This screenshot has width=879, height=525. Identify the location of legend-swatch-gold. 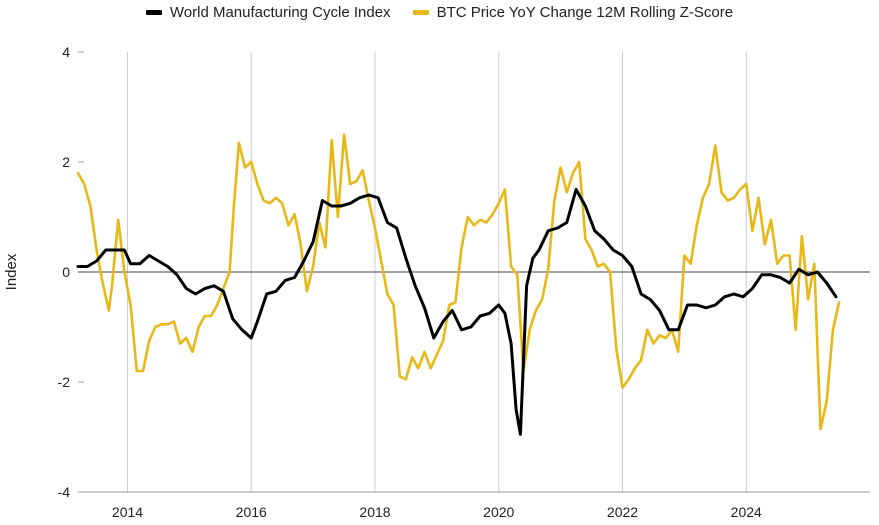
(420, 12).